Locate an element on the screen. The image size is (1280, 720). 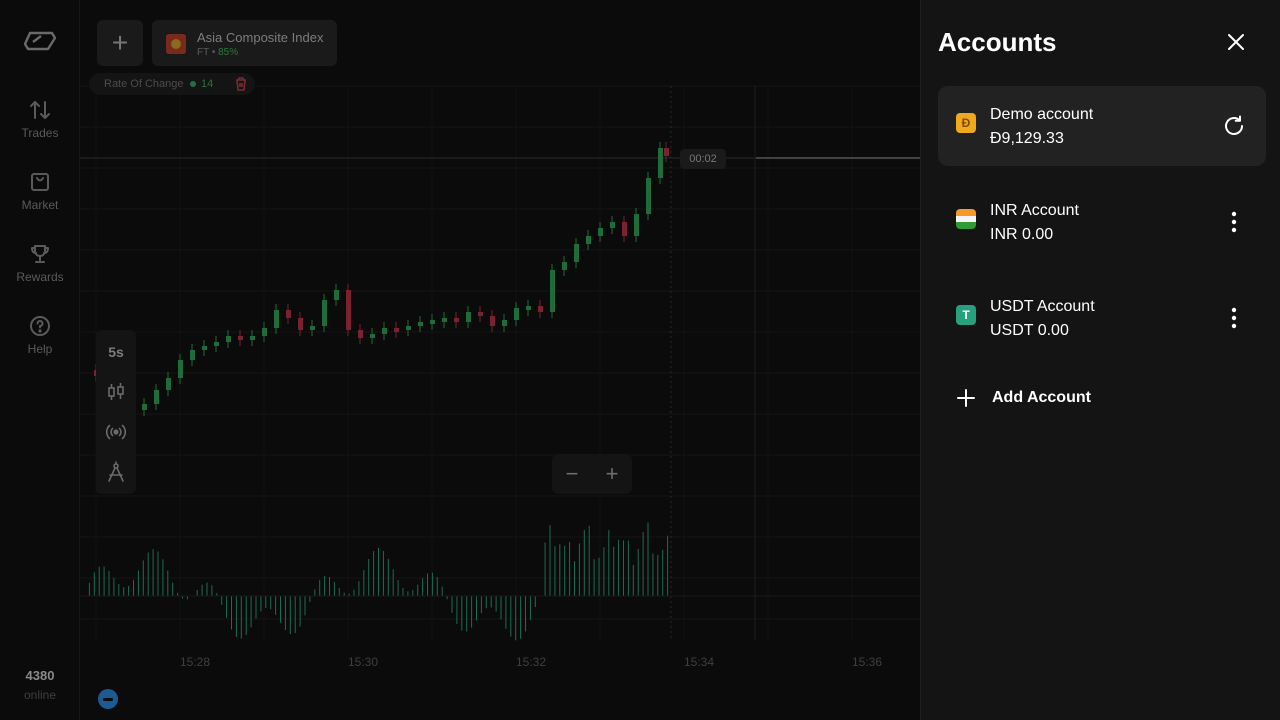
demo-currency-icon: Đ is located at coordinates (966, 123).